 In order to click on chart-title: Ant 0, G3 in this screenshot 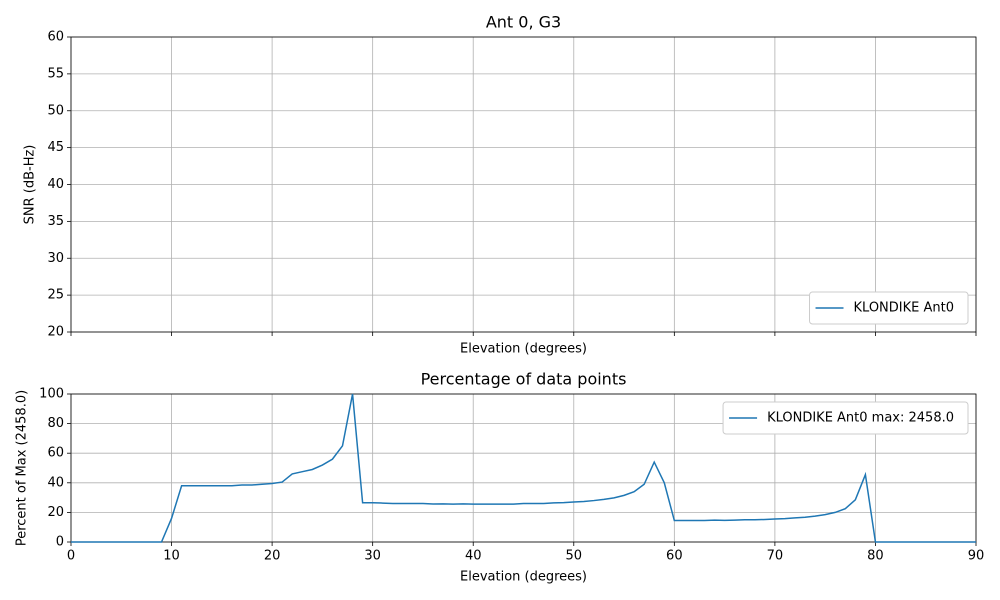, I will do `click(523, 22)`.